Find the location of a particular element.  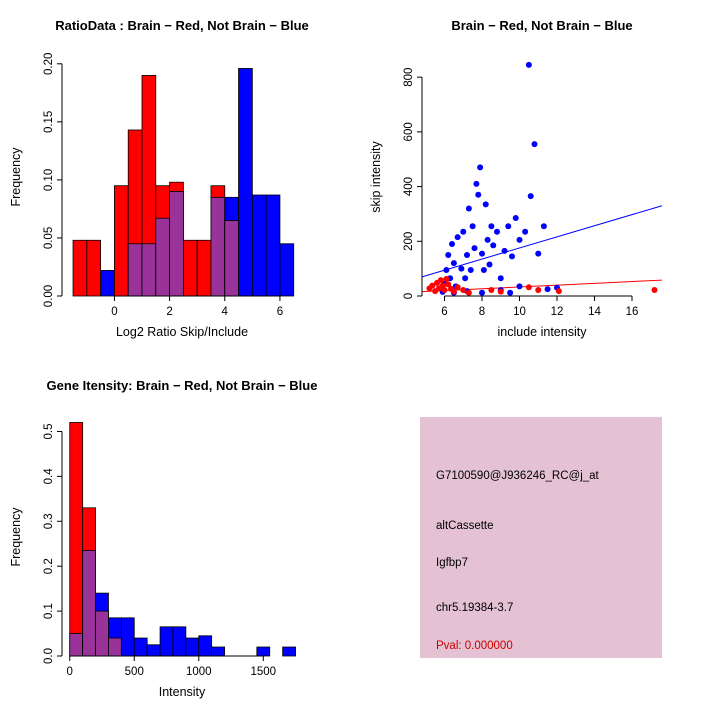

y-tick-label: 0.00 is located at coordinates (49, 296).